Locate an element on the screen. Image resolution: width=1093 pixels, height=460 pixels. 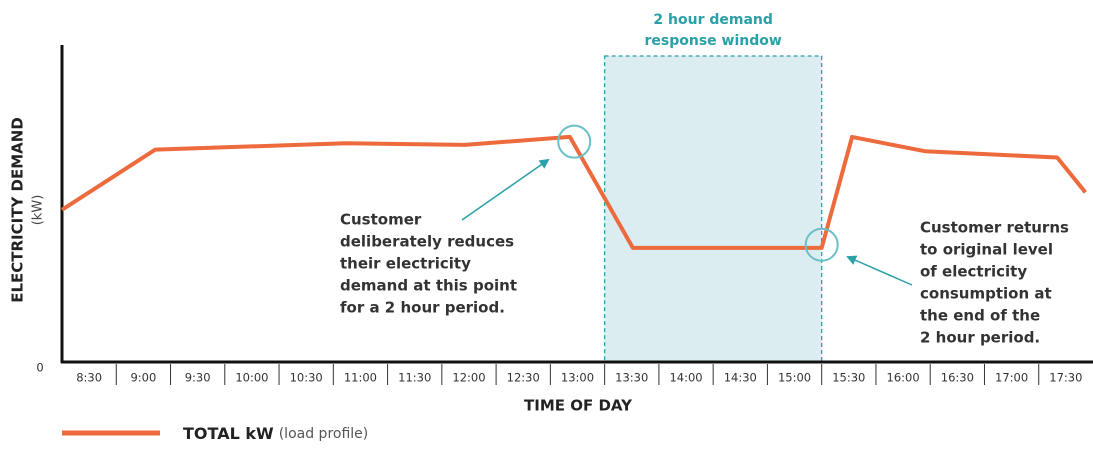
annotation-text: of electricity is located at coordinates (973, 272).